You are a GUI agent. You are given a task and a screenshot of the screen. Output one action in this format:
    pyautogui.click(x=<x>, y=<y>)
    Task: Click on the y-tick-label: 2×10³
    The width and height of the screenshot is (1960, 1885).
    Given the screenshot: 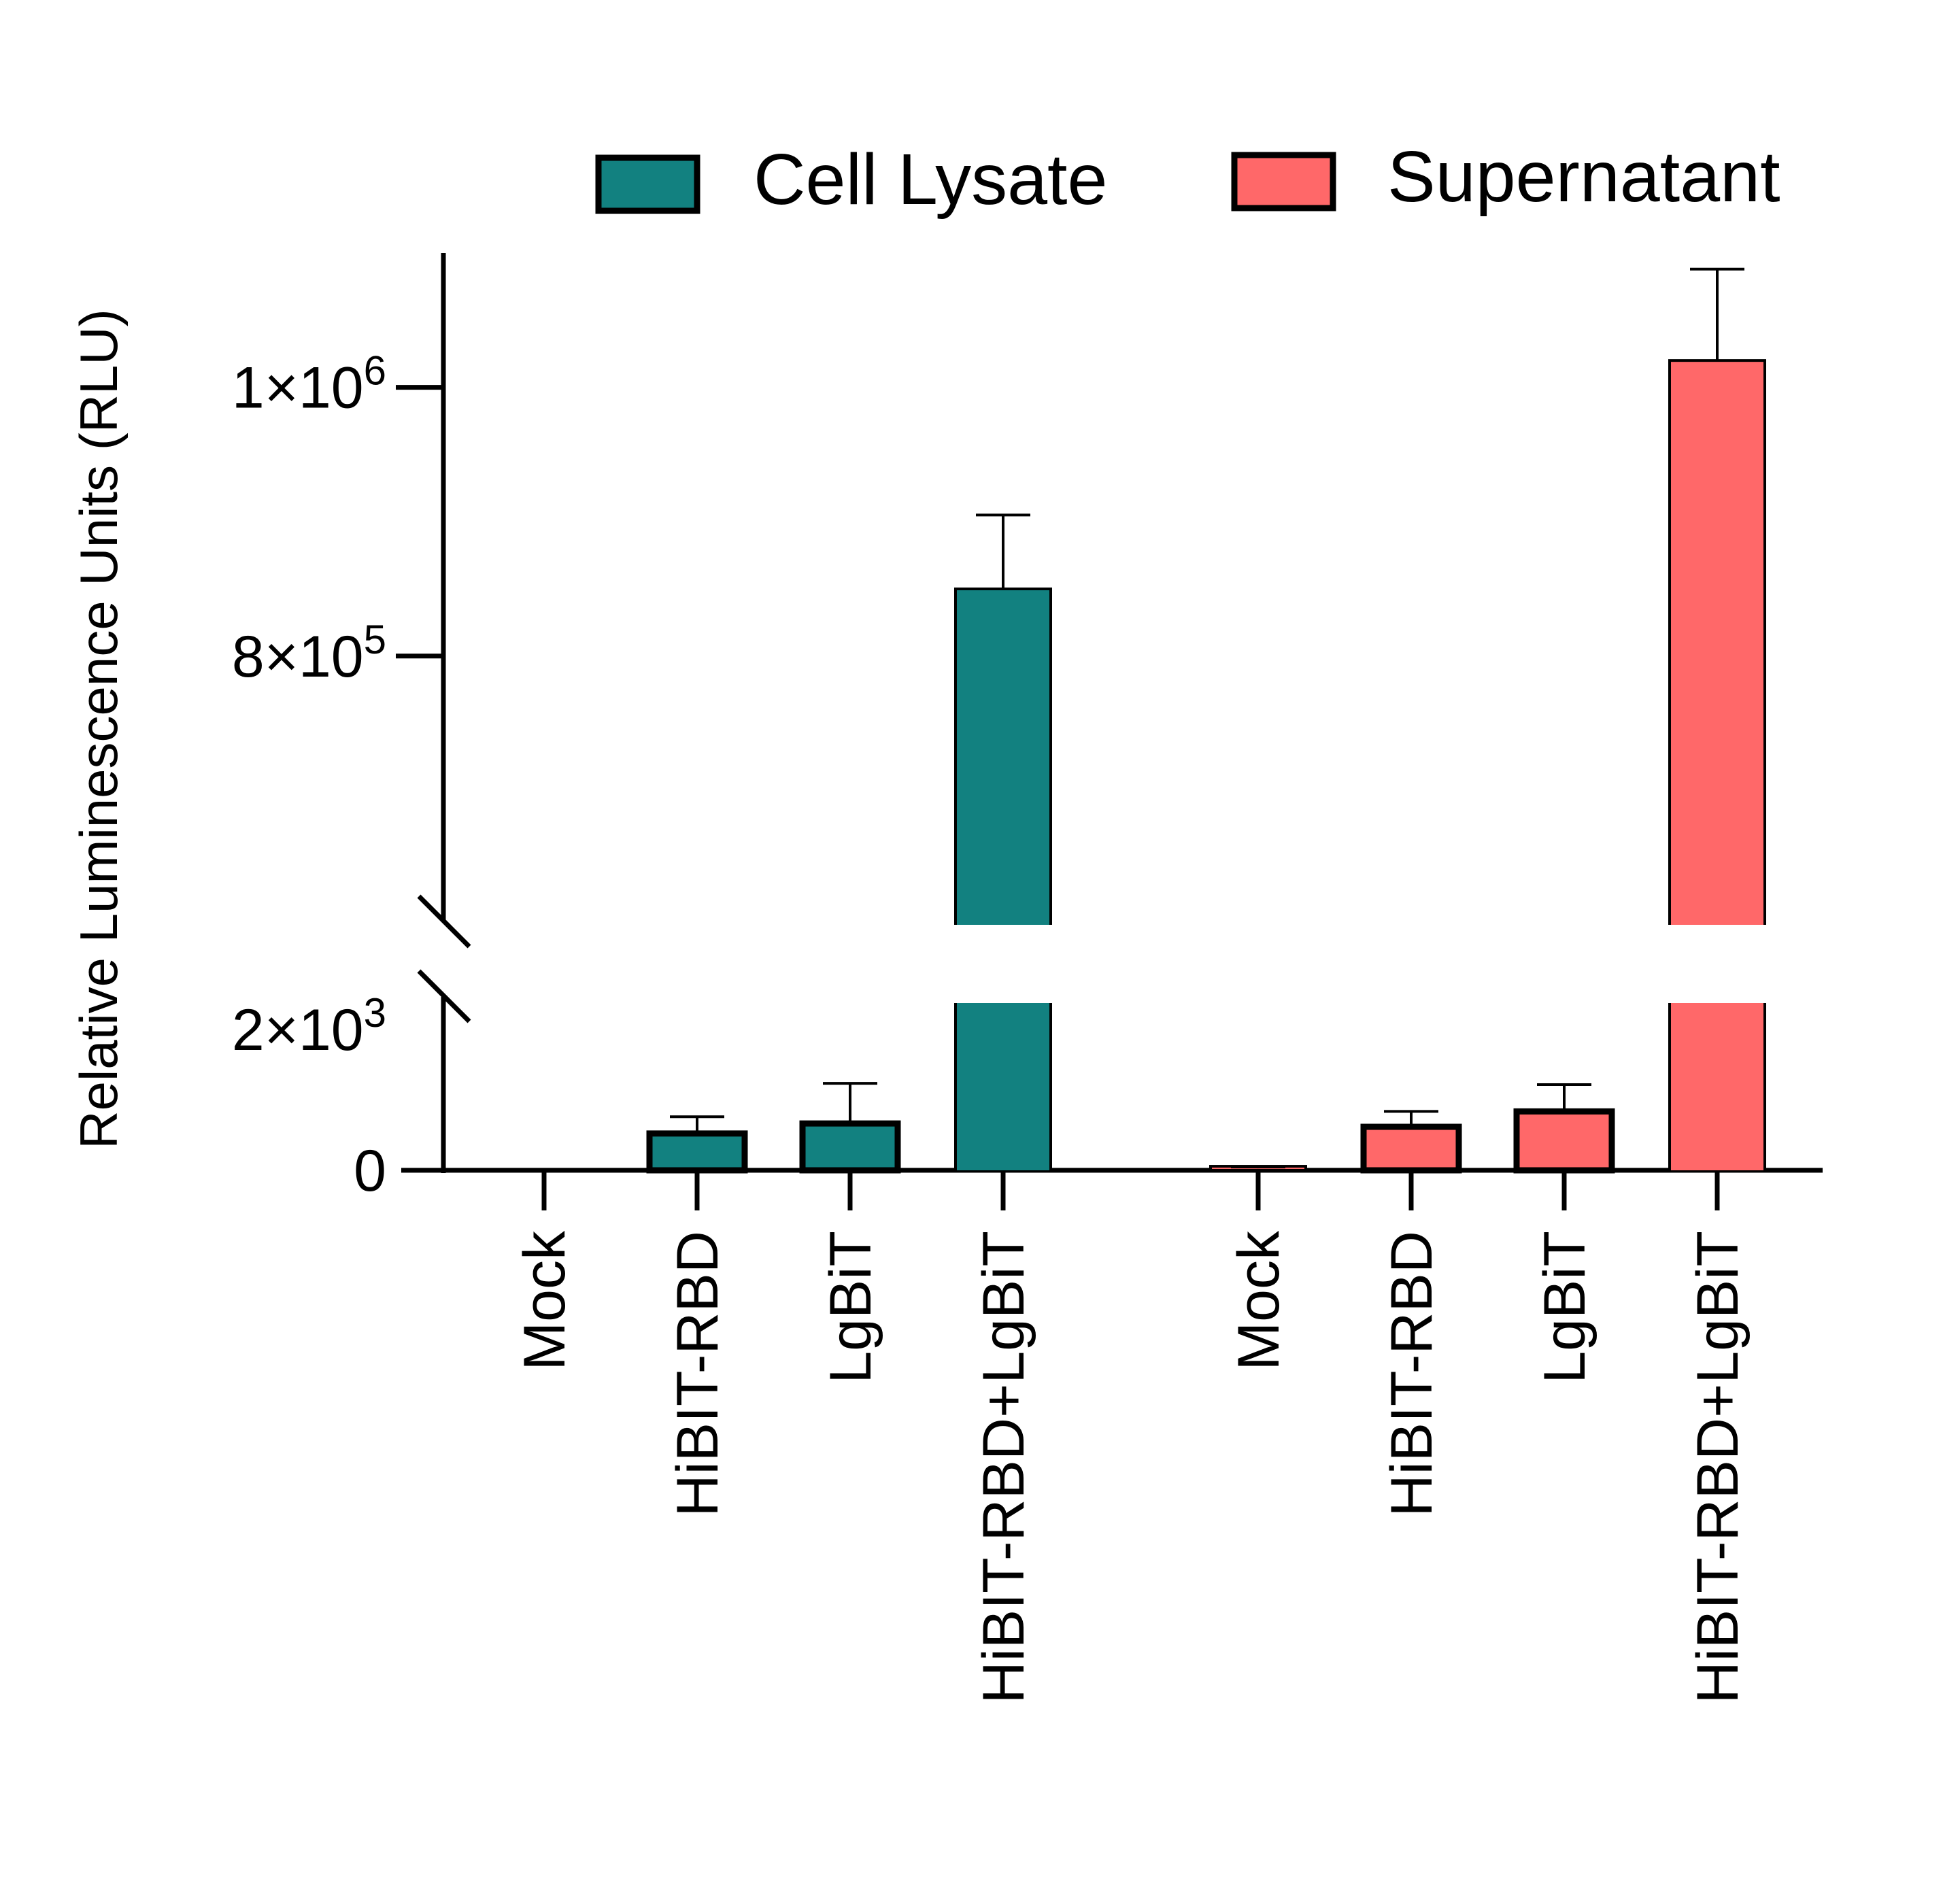 What is the action you would take?
    pyautogui.click(x=309, y=1026)
    